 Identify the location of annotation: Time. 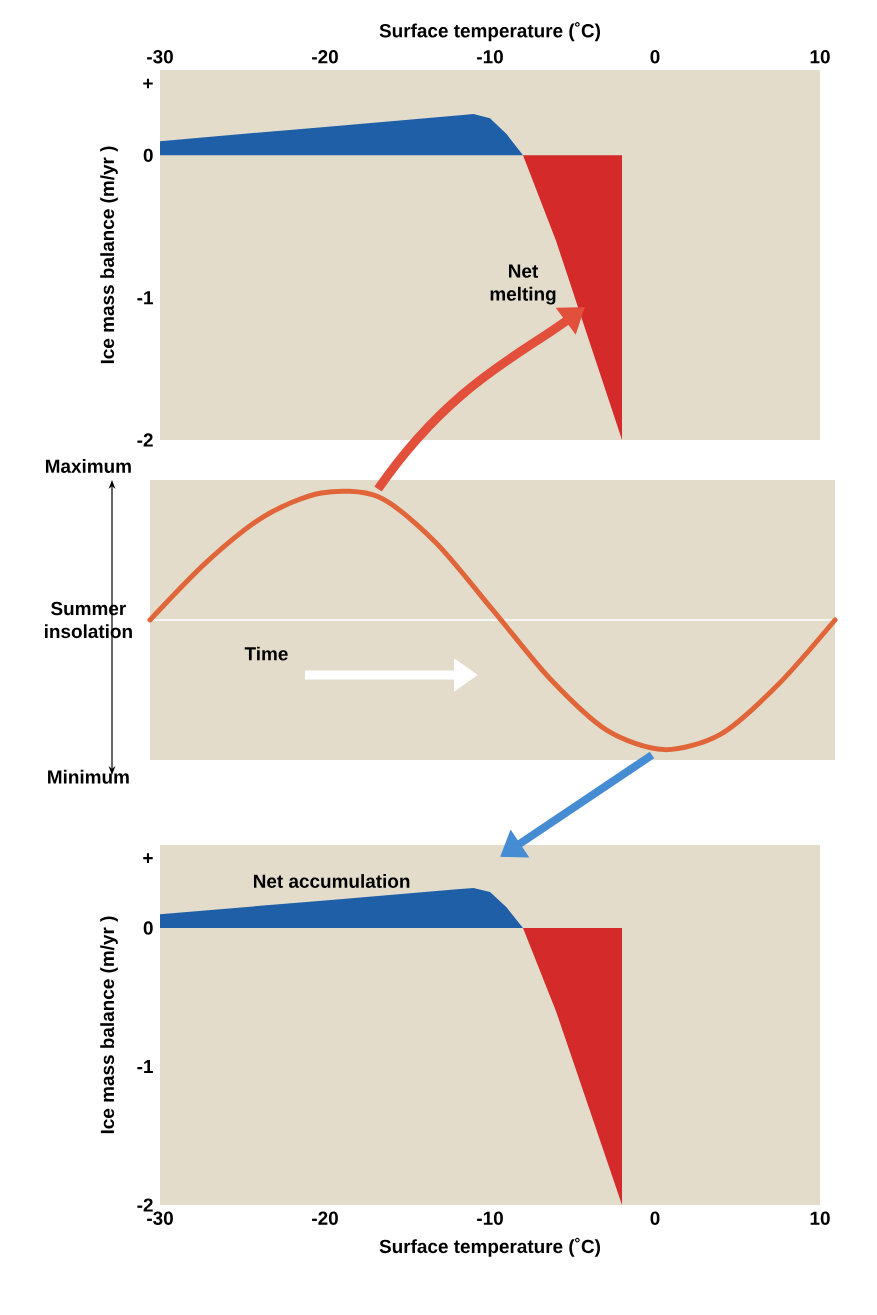
(266, 653).